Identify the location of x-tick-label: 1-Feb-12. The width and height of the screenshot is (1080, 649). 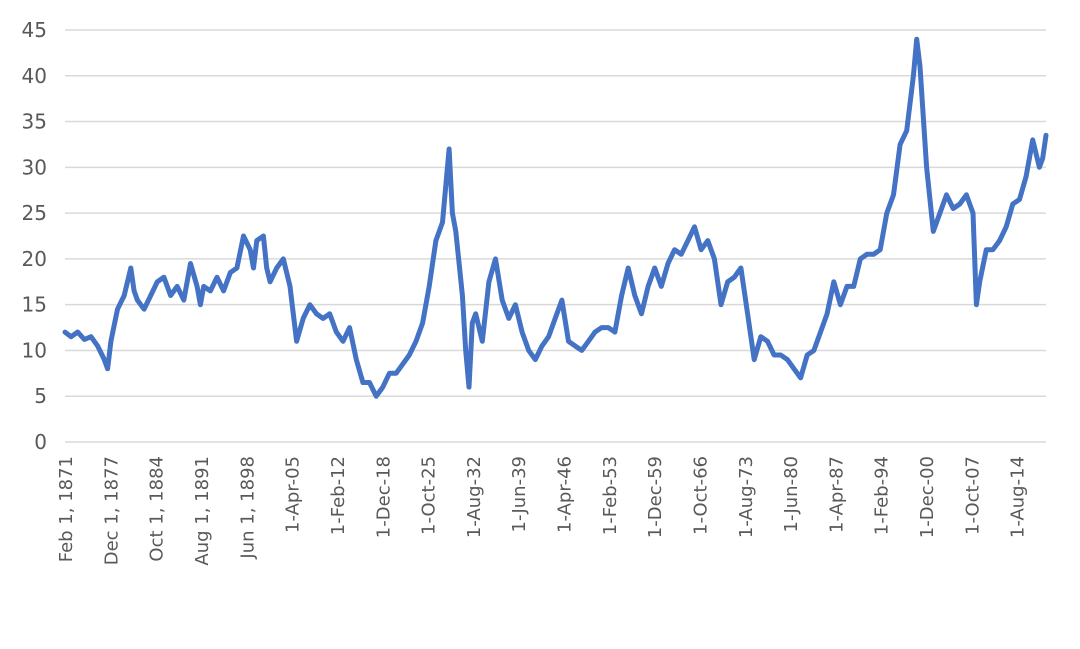
(338, 495).